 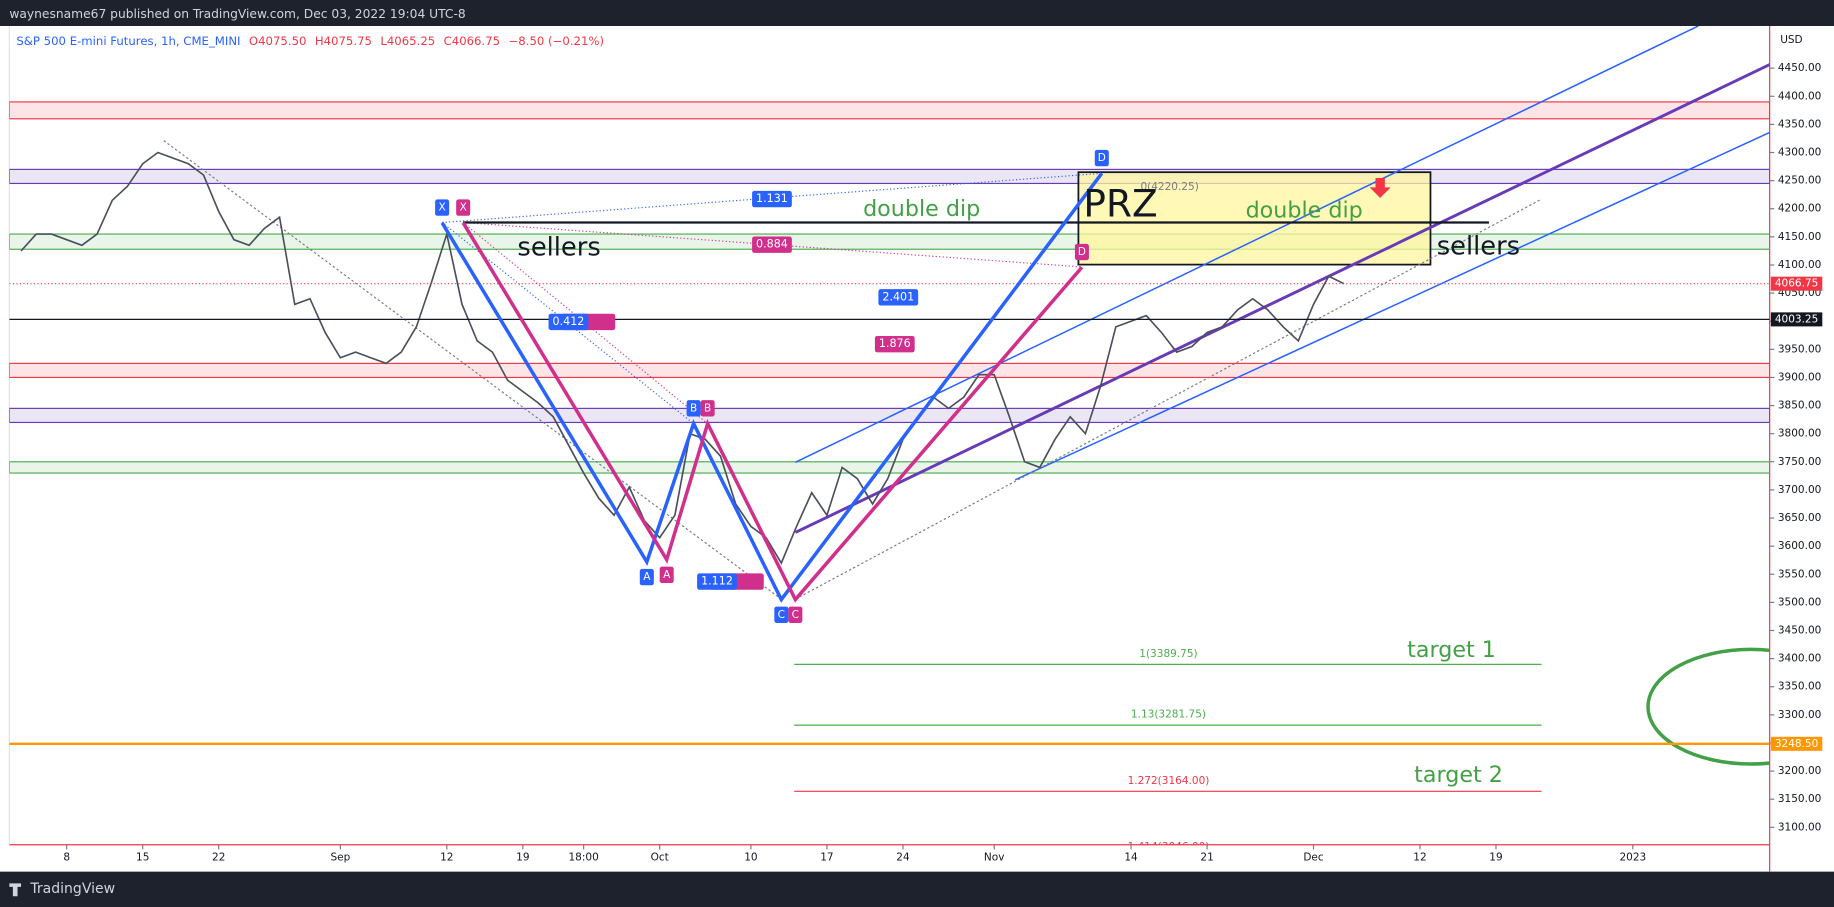 What do you see at coordinates (1169, 847) in the screenshot?
I see `fib-label: 1.414(3046.00)` at bounding box center [1169, 847].